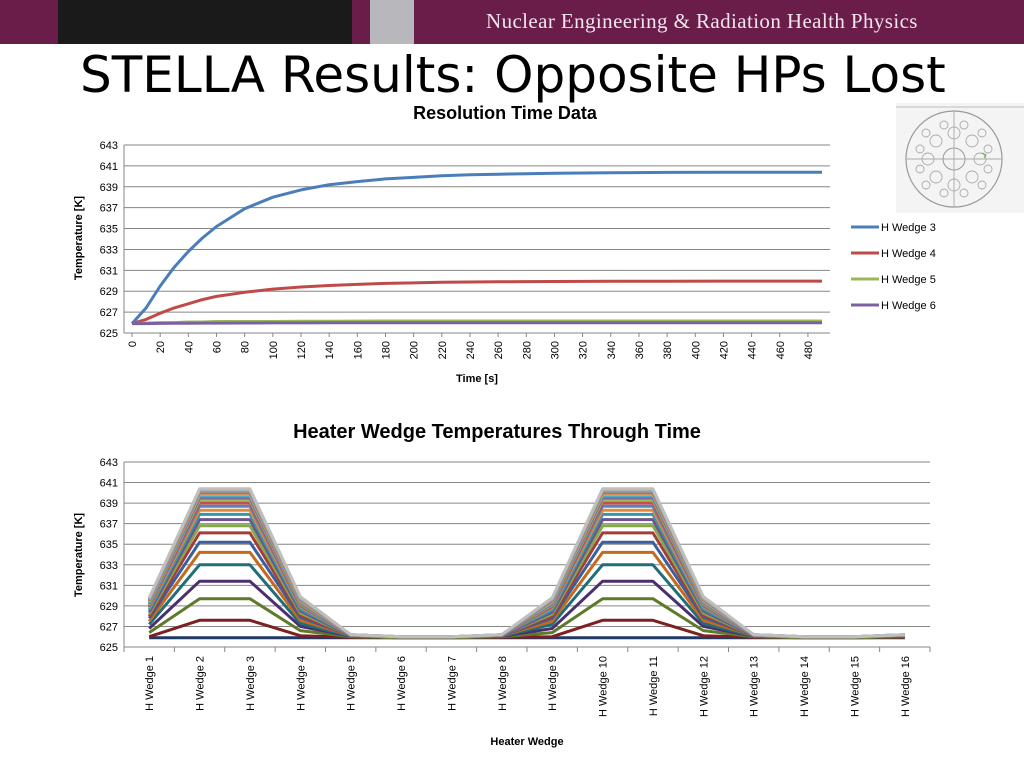  What do you see at coordinates (109, 648) in the screenshot?
I see `chart2-y-tick-label: 625` at bounding box center [109, 648].